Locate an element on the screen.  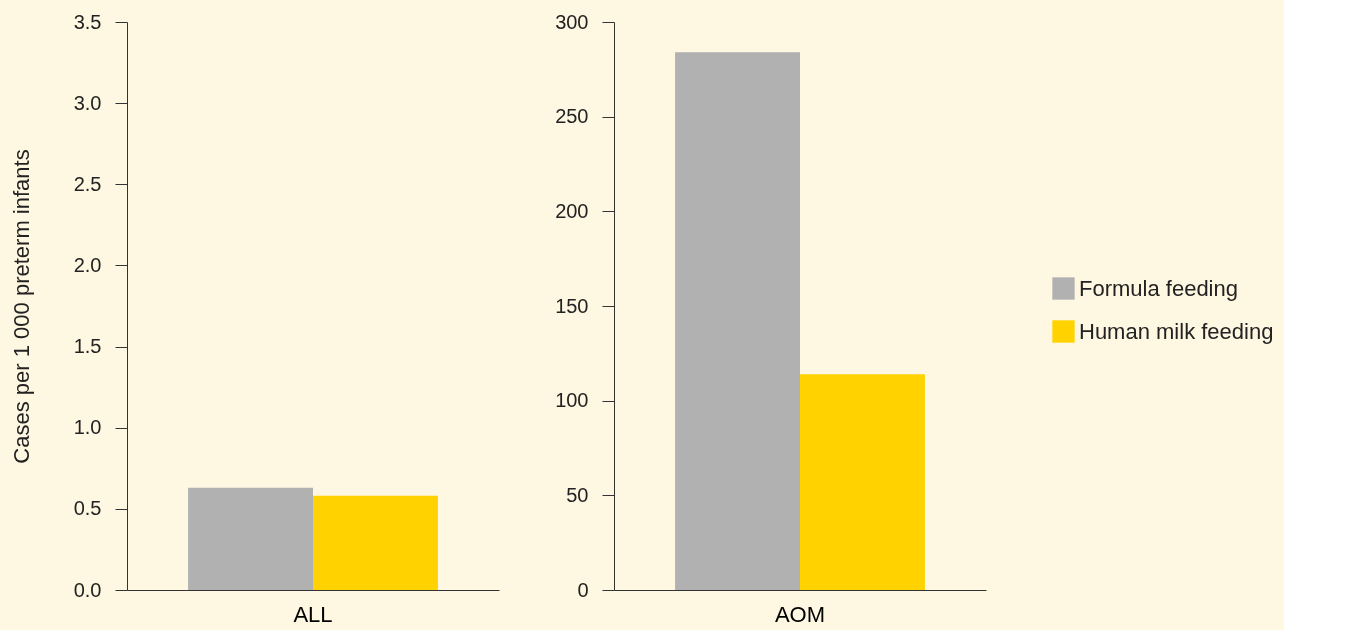
y-tick-label: 2.5 is located at coordinates (87, 183).